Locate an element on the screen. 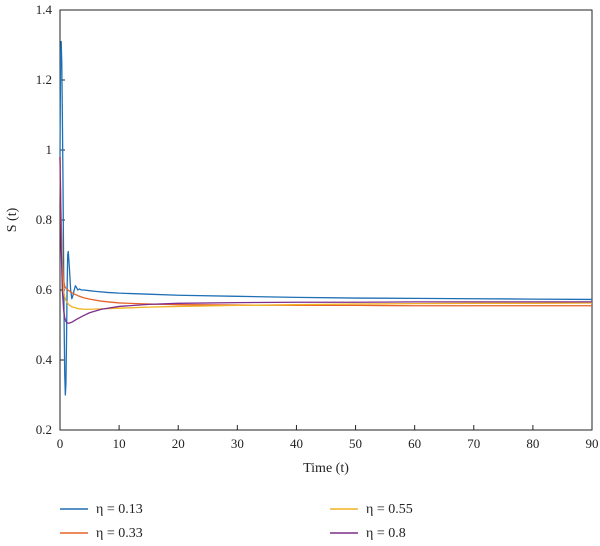  x-tick-label: 60 is located at coordinates (414, 443).